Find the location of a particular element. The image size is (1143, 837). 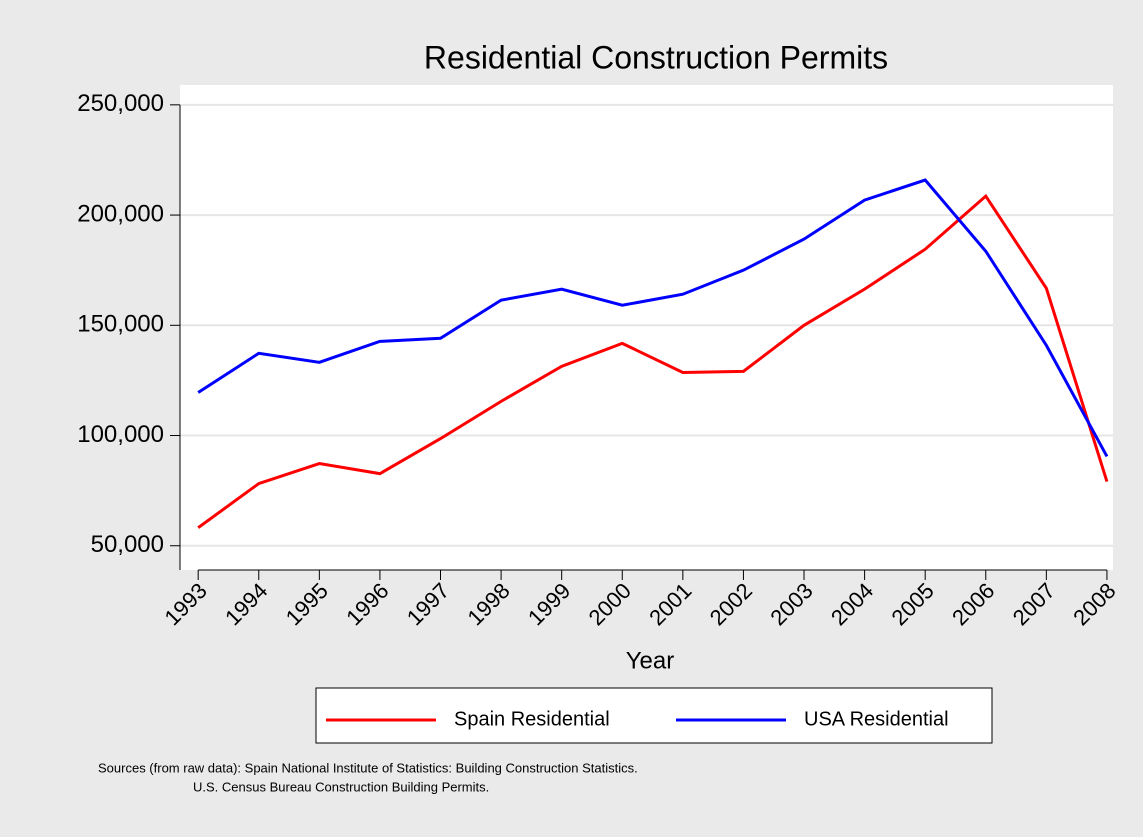

legend-label: USA Residential is located at coordinates (876, 719).